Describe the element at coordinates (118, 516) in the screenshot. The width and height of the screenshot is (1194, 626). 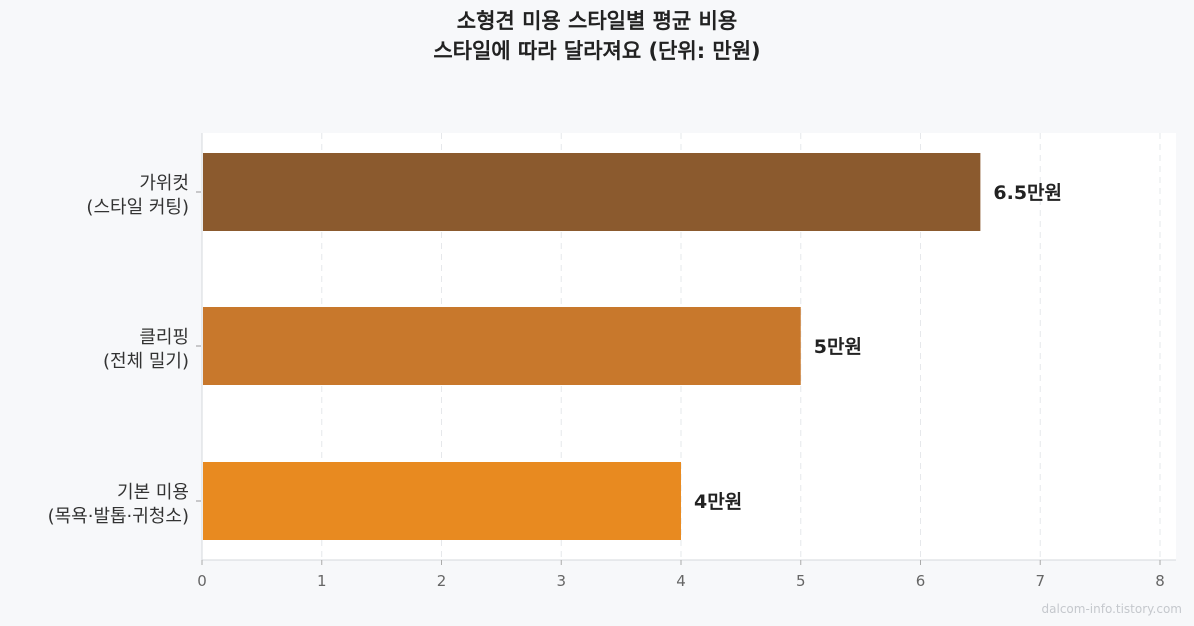
I see `category-label: (목욕·발톱·귀청소)` at that location.